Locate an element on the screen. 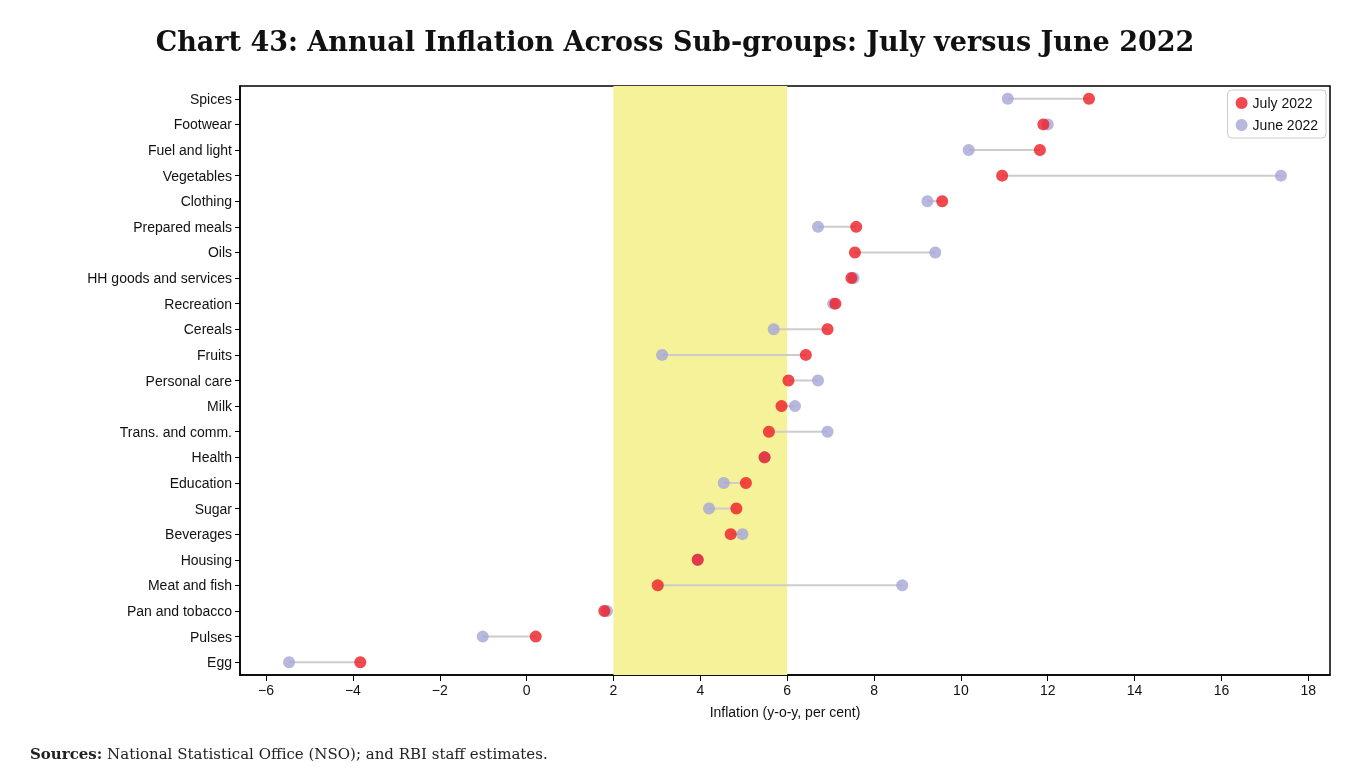 This screenshot has width=1350, height=771. x-tick-label: 16 is located at coordinates (1221, 690).